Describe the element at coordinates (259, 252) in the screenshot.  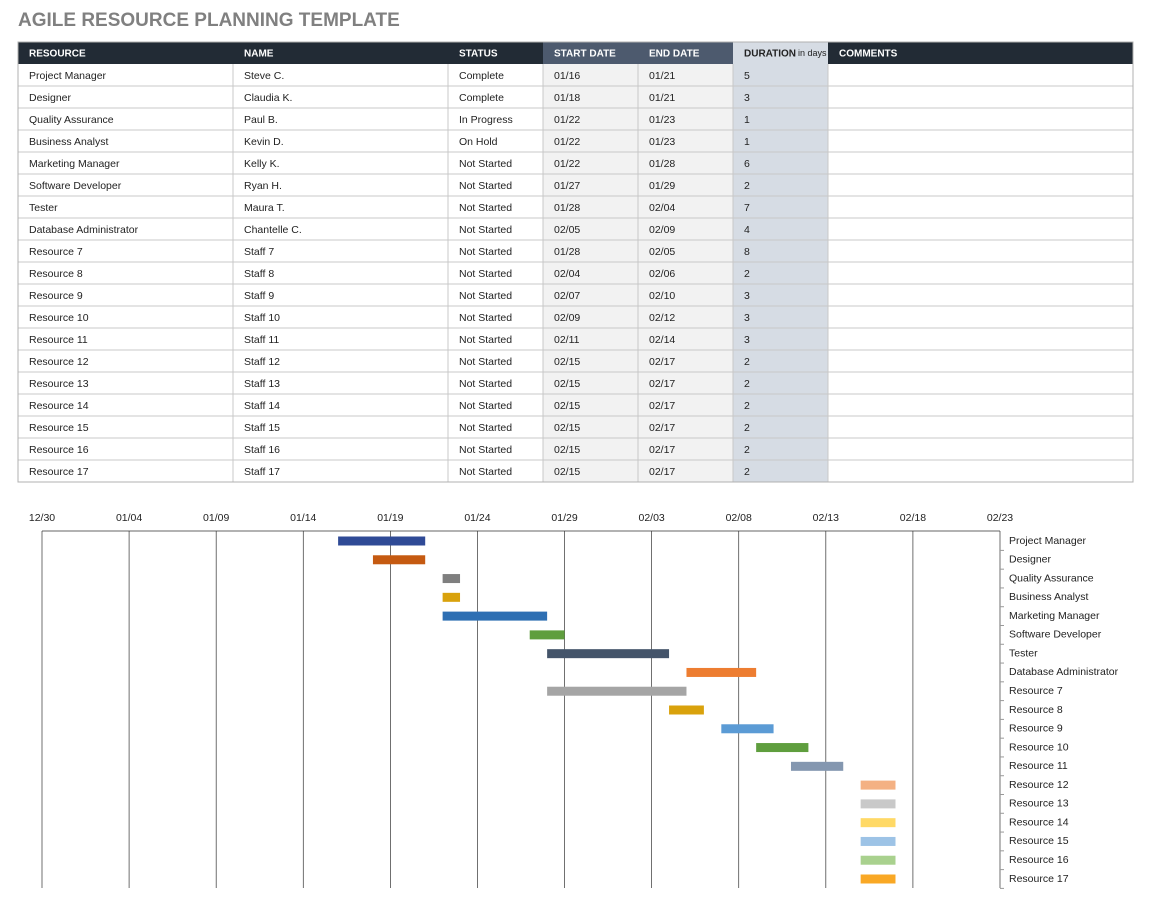
I see `cell: Staff 7` at that location.